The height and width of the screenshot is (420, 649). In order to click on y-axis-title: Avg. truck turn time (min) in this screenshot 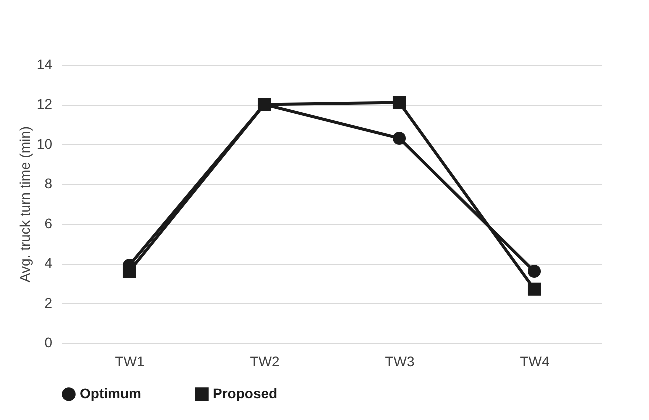, I will do `click(24, 204)`.